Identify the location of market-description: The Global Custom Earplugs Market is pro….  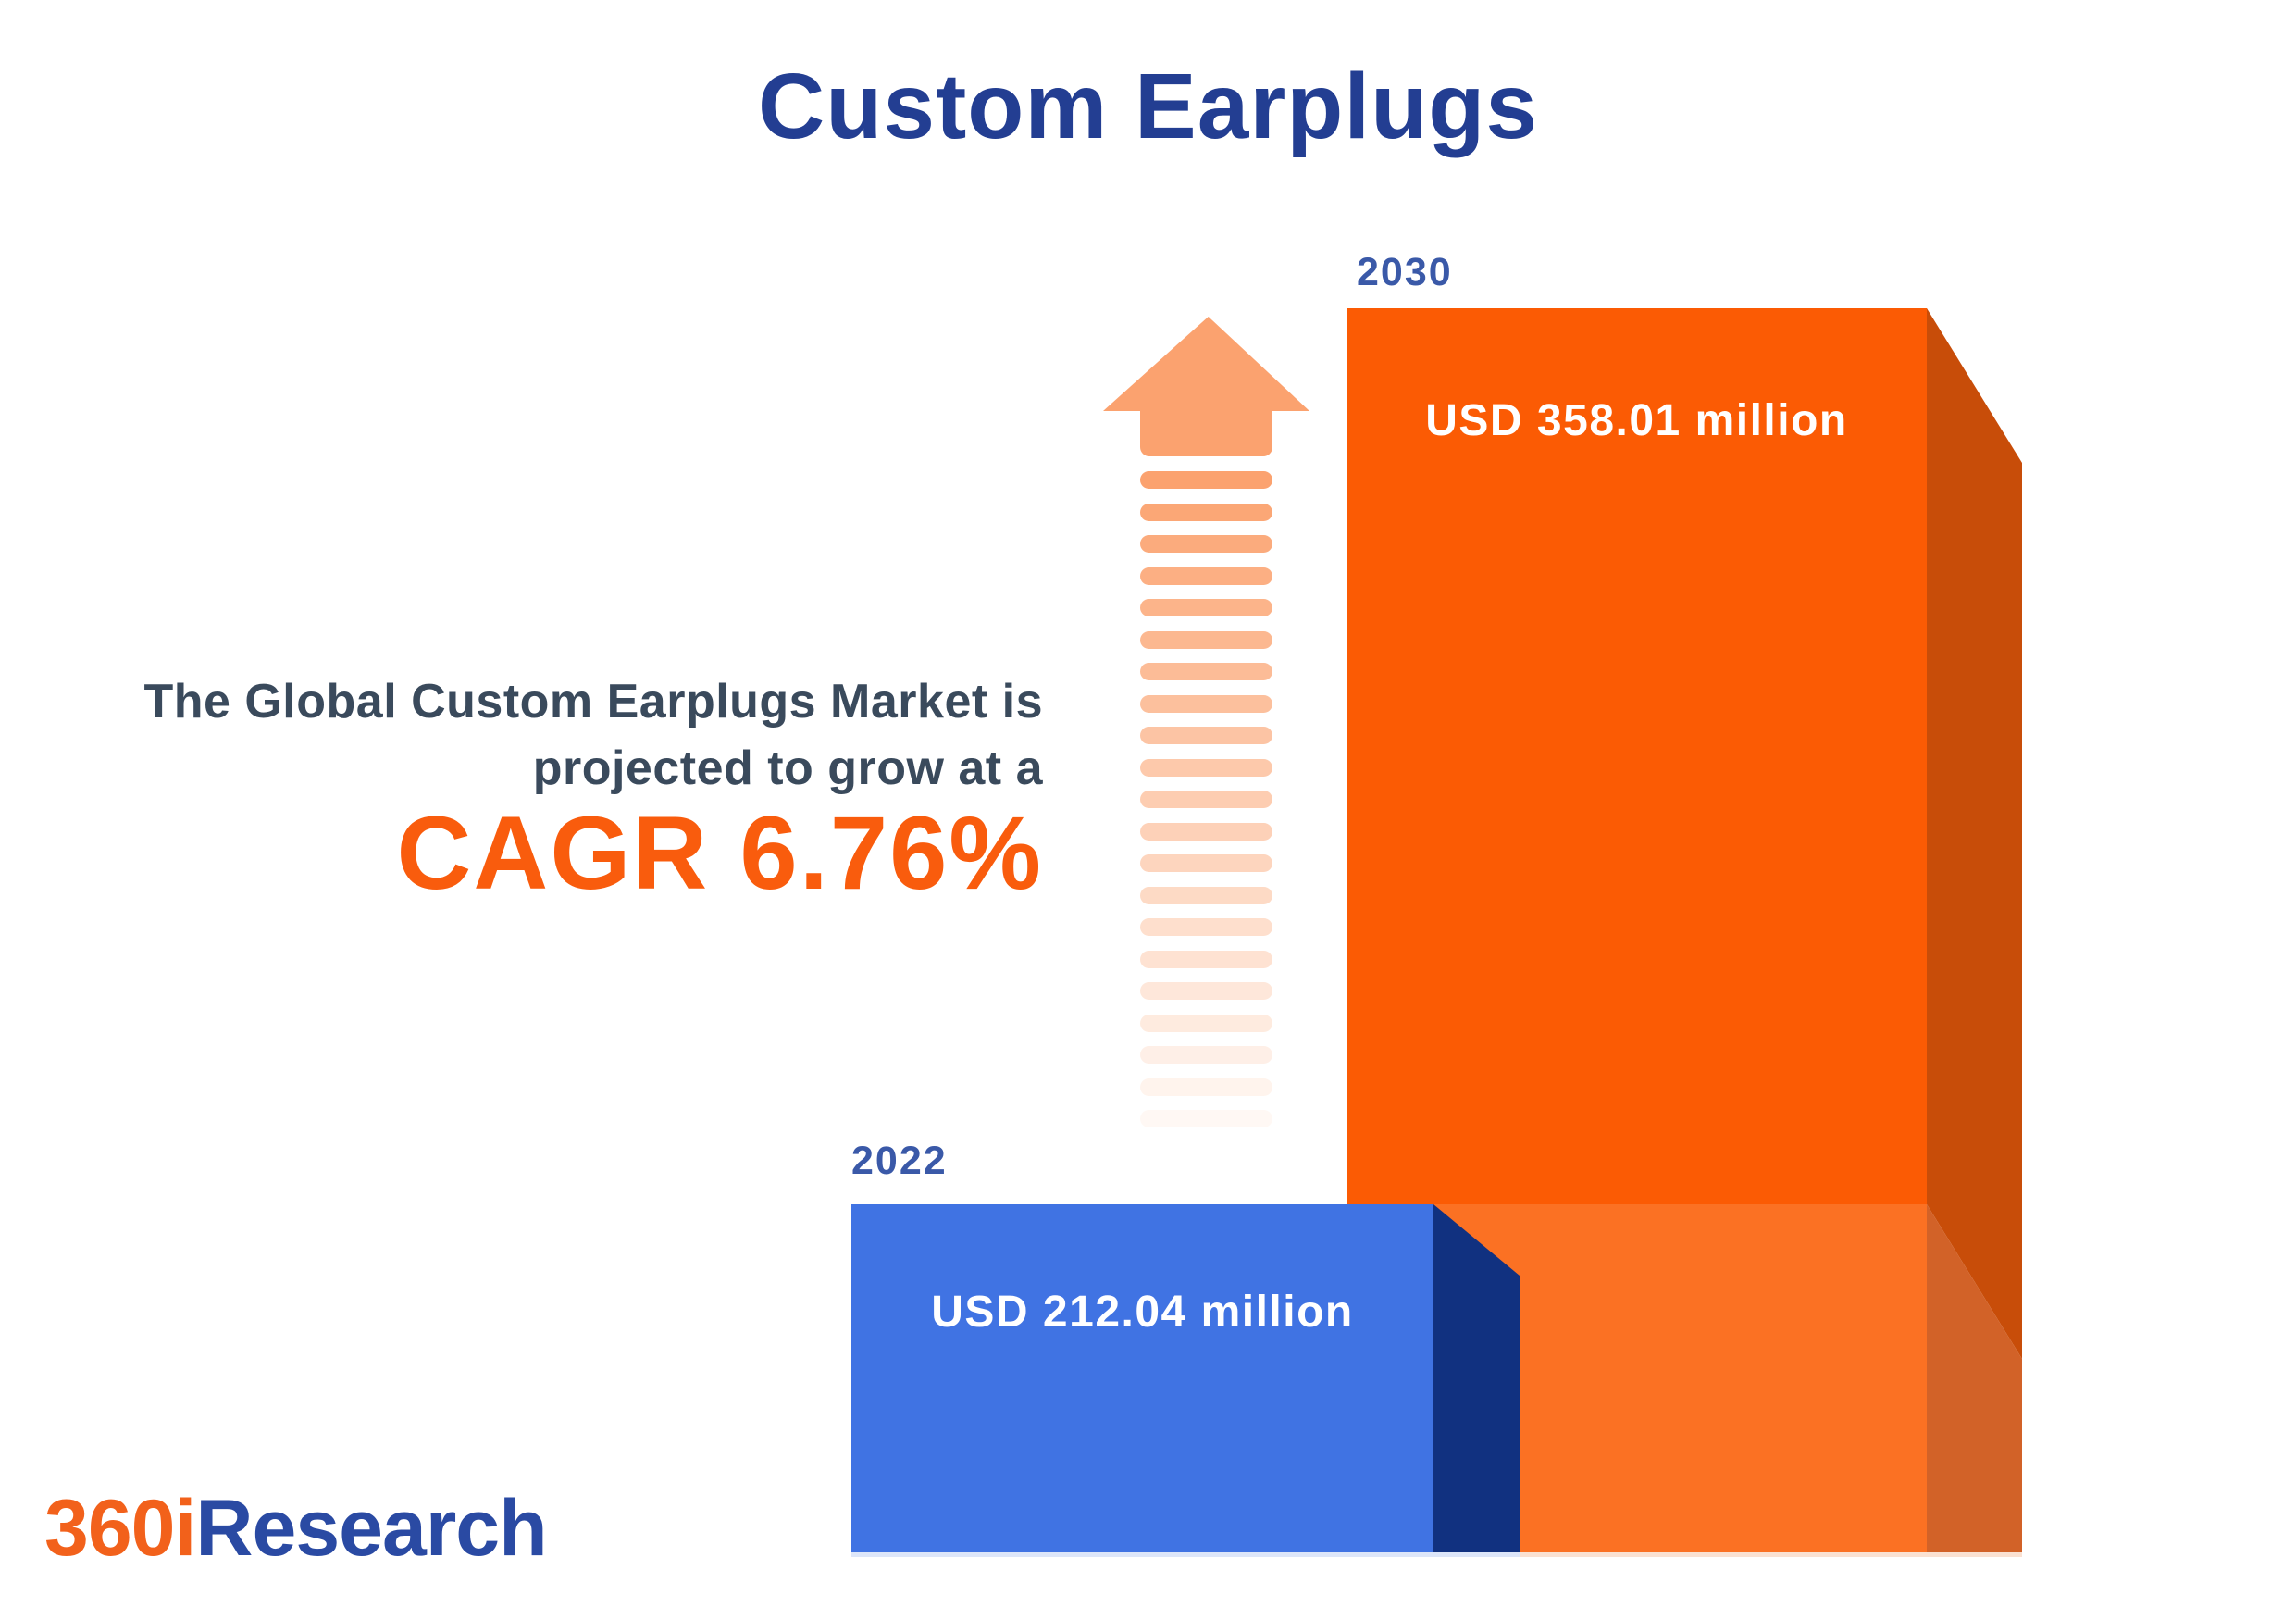
(522, 789).